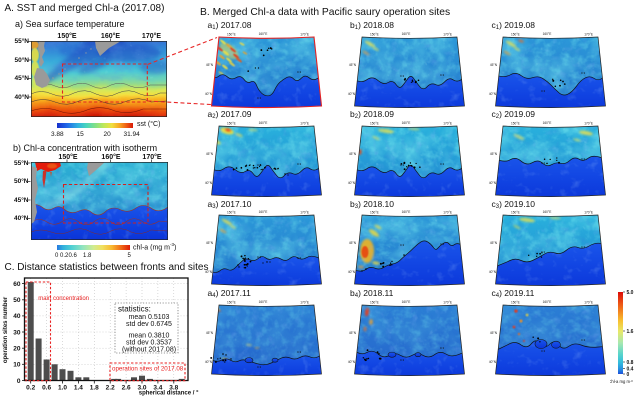 The width and height of the screenshot is (638, 402). I want to click on svg-text: 1.8, so click(94, 388).